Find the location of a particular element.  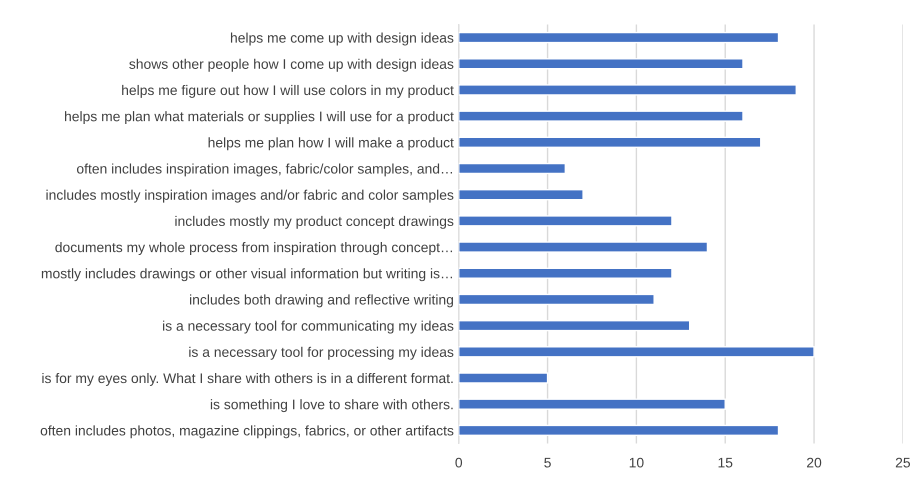

y-tick-label: includes both drawing and reflective writing is located at coordinates (321, 301).